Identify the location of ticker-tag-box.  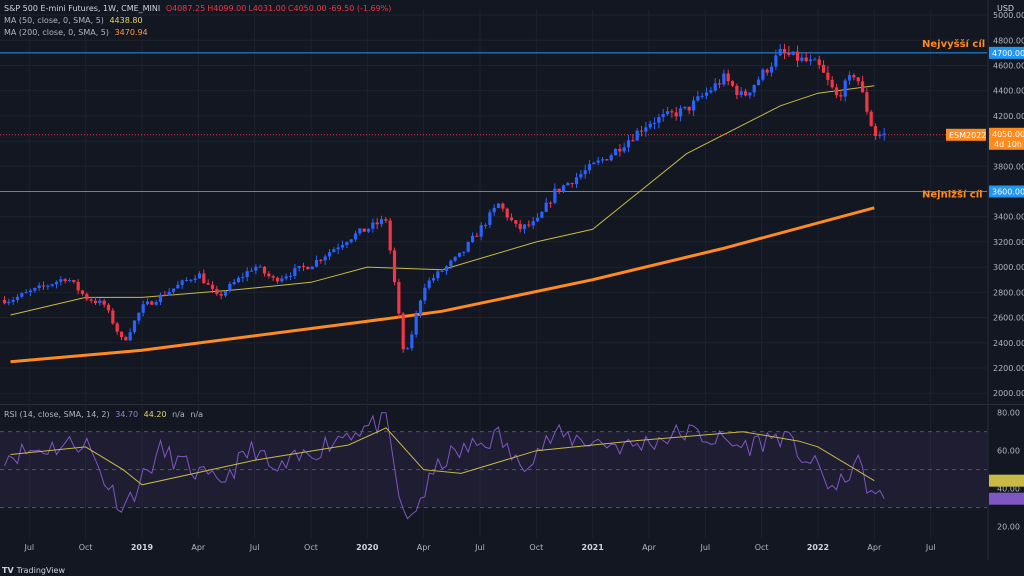
(966, 134).